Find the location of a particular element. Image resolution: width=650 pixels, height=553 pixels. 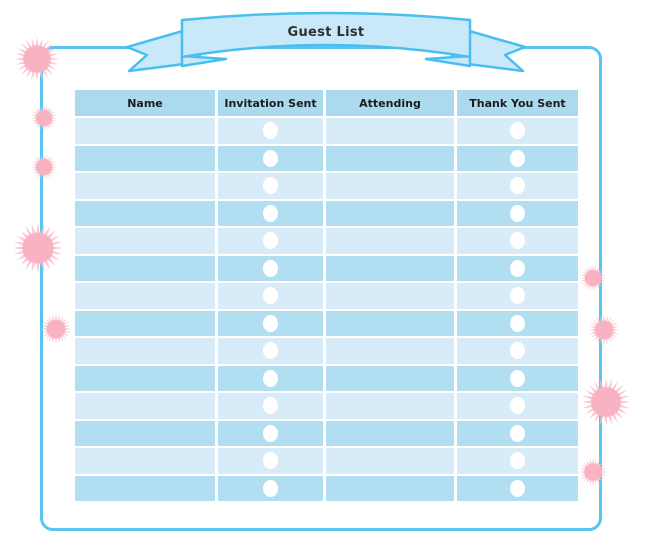

ribbon-banner-shape is located at coordinates (326, 42).